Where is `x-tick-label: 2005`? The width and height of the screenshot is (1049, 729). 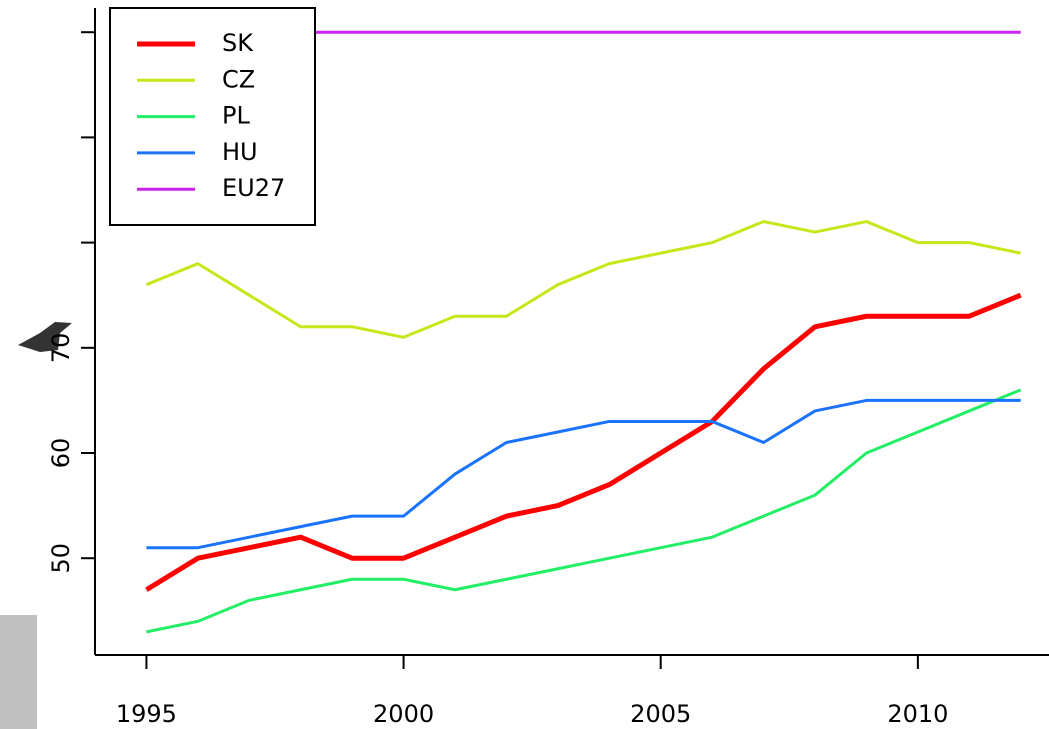 x-tick-label: 2005 is located at coordinates (660, 714).